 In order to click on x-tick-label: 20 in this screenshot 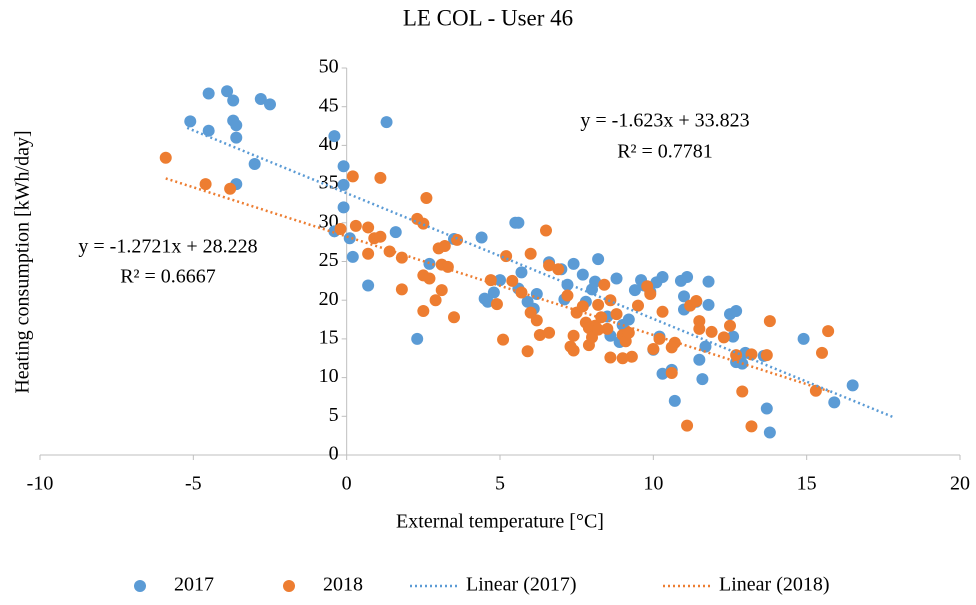, I will do `click(960, 484)`.